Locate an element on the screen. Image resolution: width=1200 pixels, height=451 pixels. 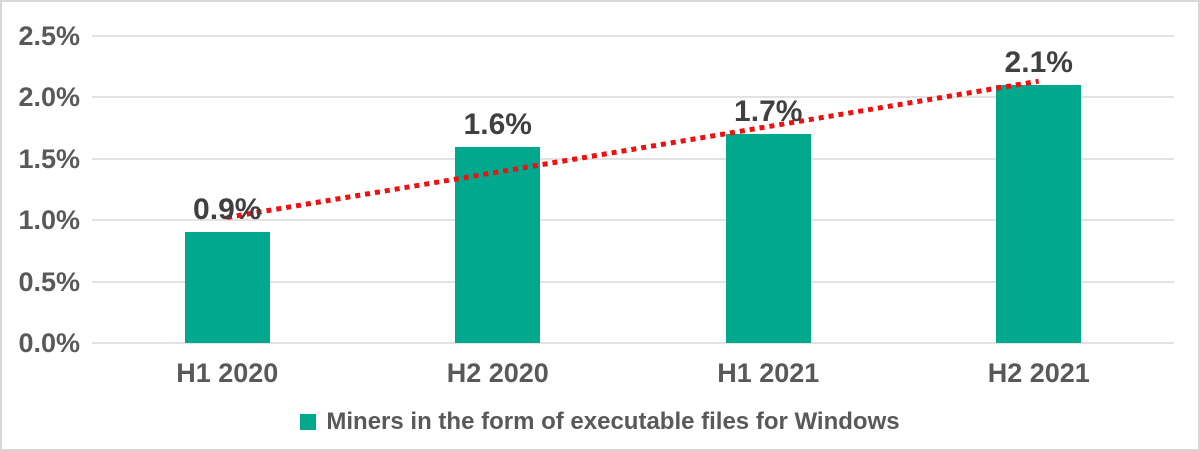
x-axis-category-label: H1 2021 is located at coordinates (768, 373).